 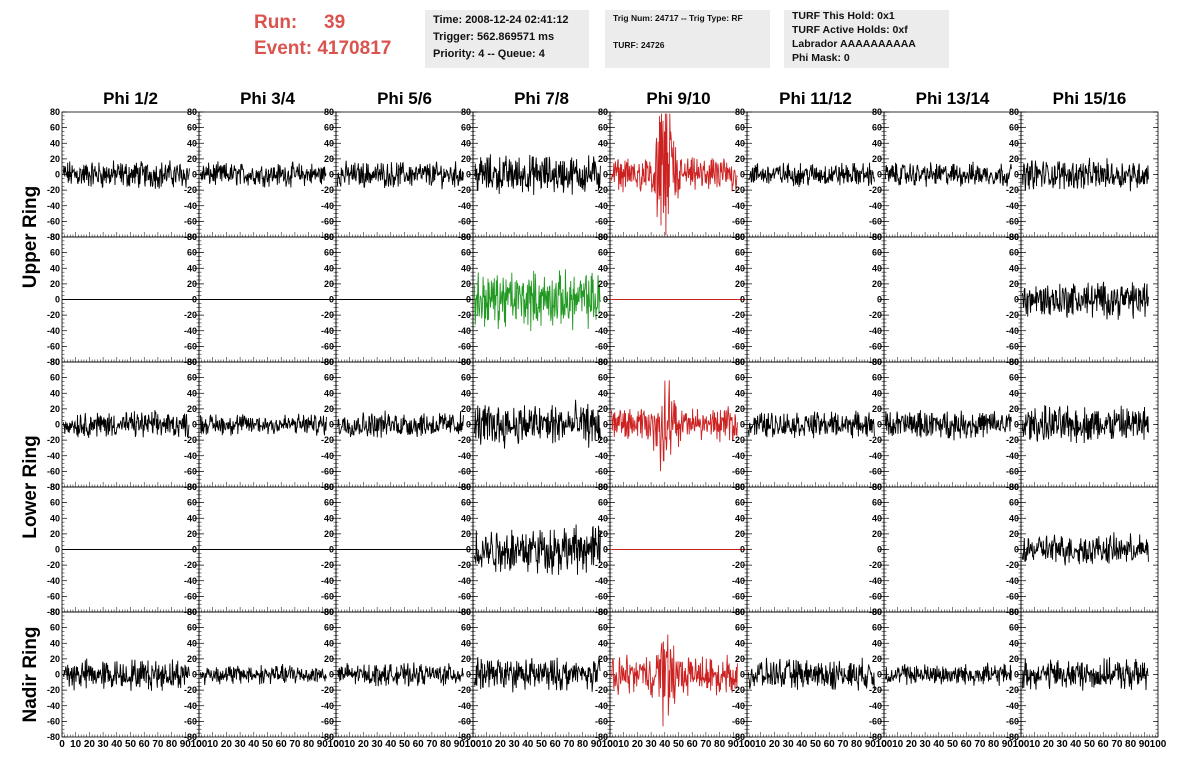 What do you see at coordinates (131, 744) in the screenshot?
I see `x-tick-label: 50` at bounding box center [131, 744].